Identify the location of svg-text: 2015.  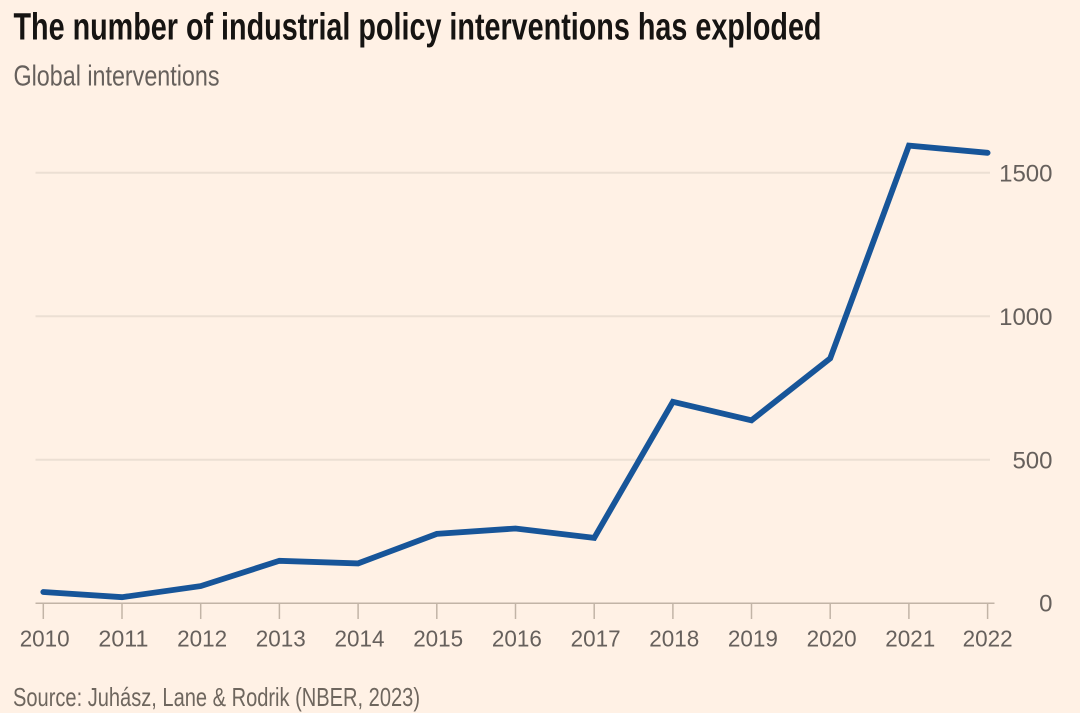
(438, 639).